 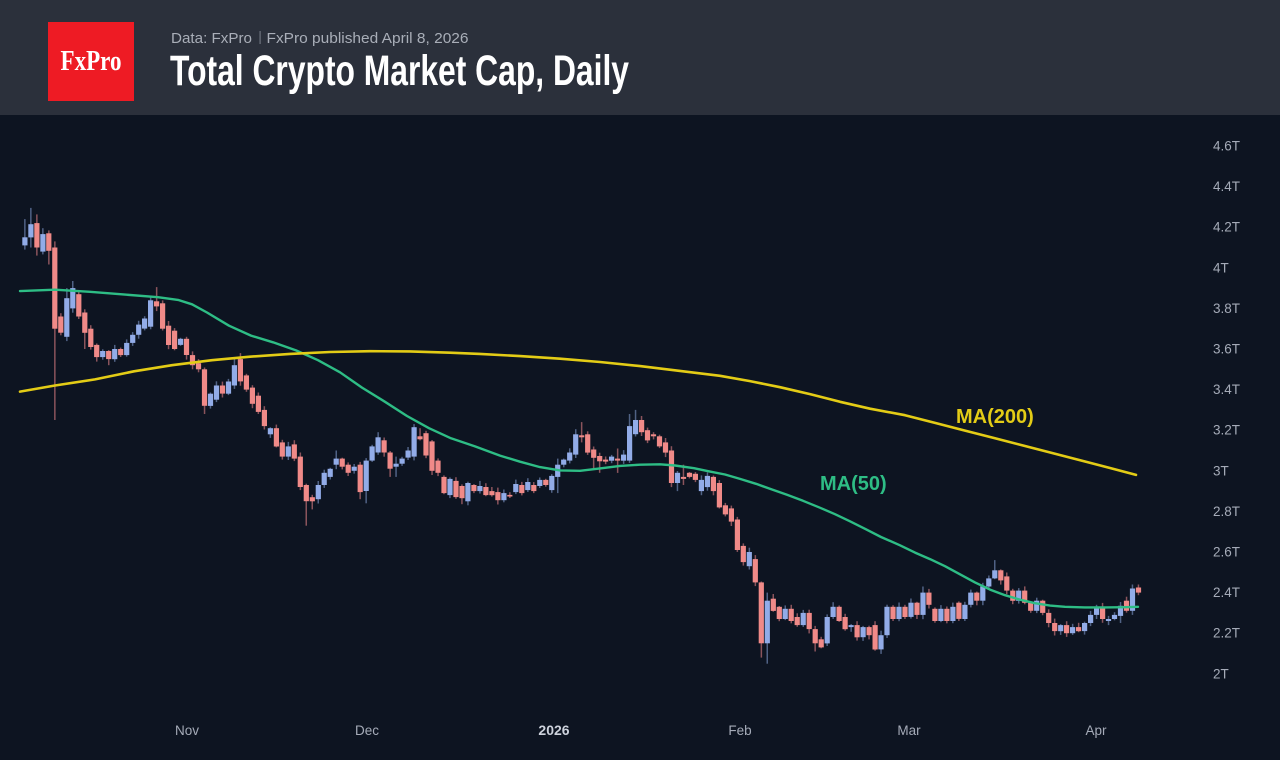 What do you see at coordinates (1226, 308) in the screenshot?
I see `svg-text: 3.8T` at bounding box center [1226, 308].